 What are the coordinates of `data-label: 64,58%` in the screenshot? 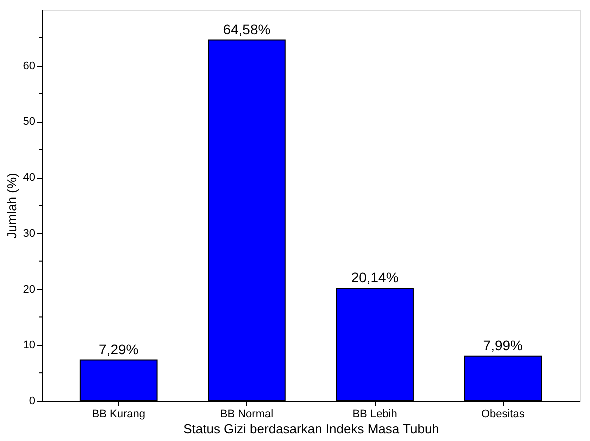 It's located at (247, 29).